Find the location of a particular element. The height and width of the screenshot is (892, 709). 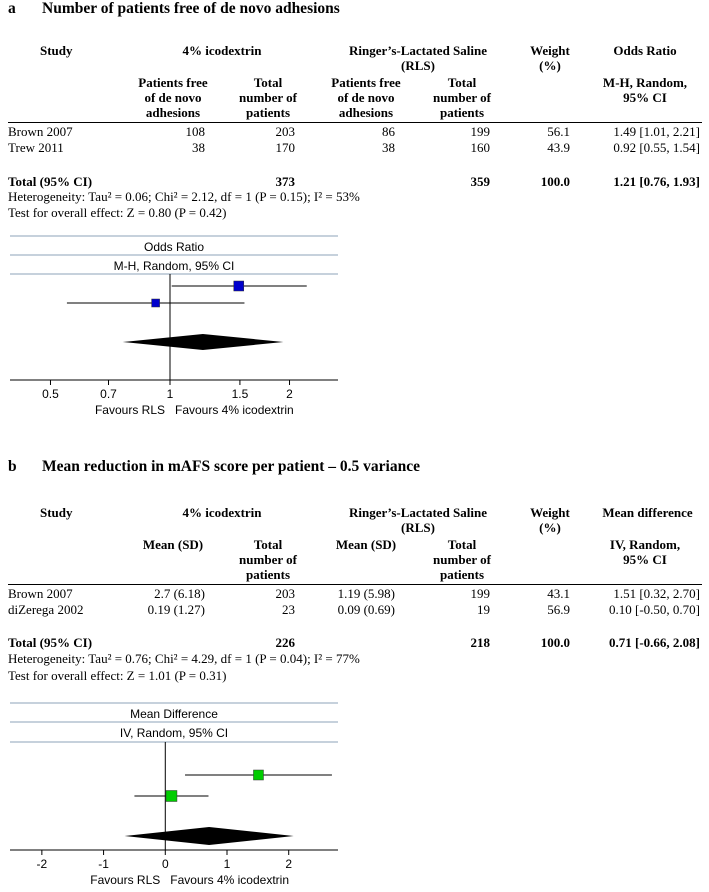

total-cell: 1.21 [0.76, 1.93] is located at coordinates (656, 181).